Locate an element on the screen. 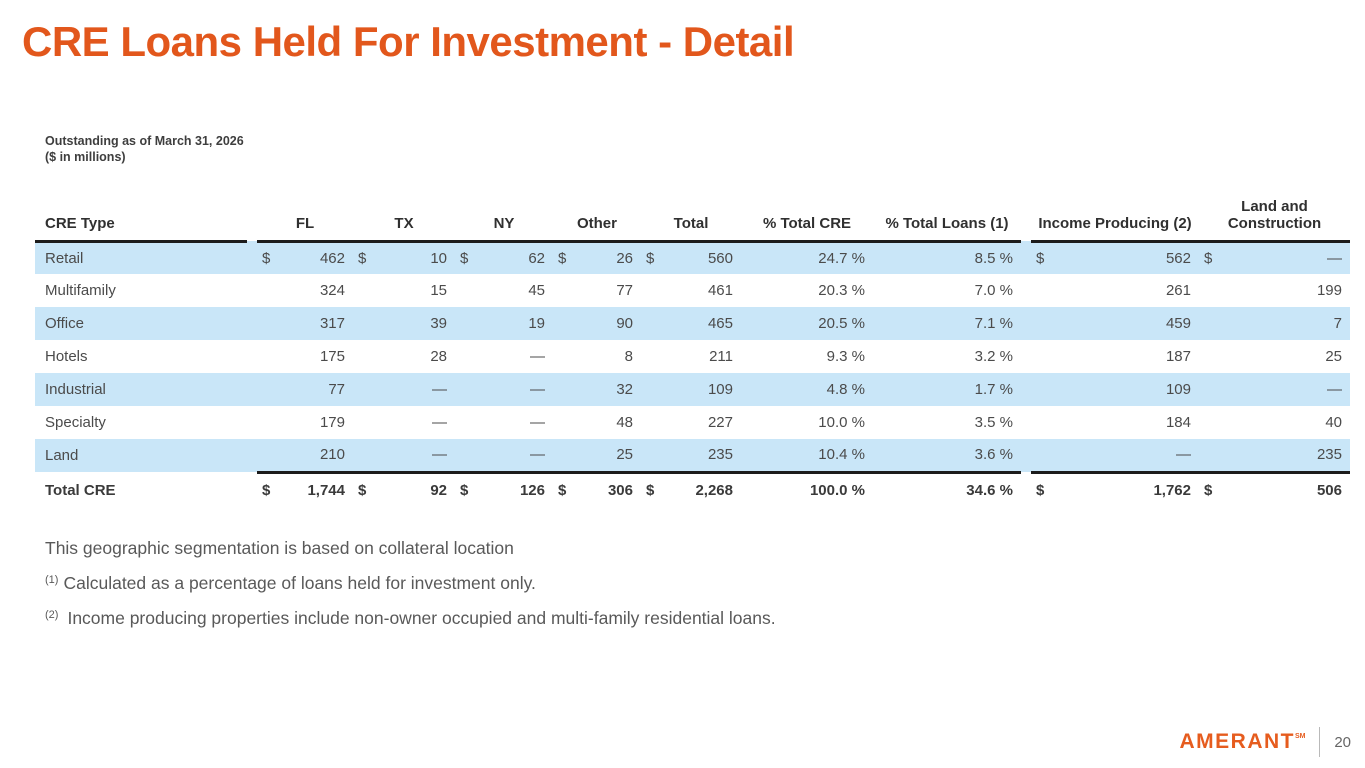  amount-cell: 461 is located at coordinates (720, 290).